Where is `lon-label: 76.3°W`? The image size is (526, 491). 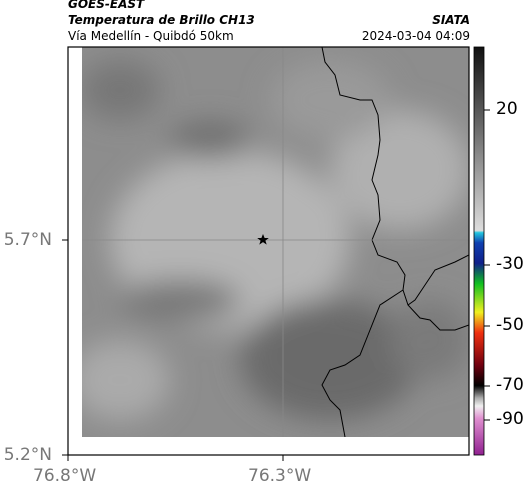
lon-label: 76.3°W is located at coordinates (280, 476).